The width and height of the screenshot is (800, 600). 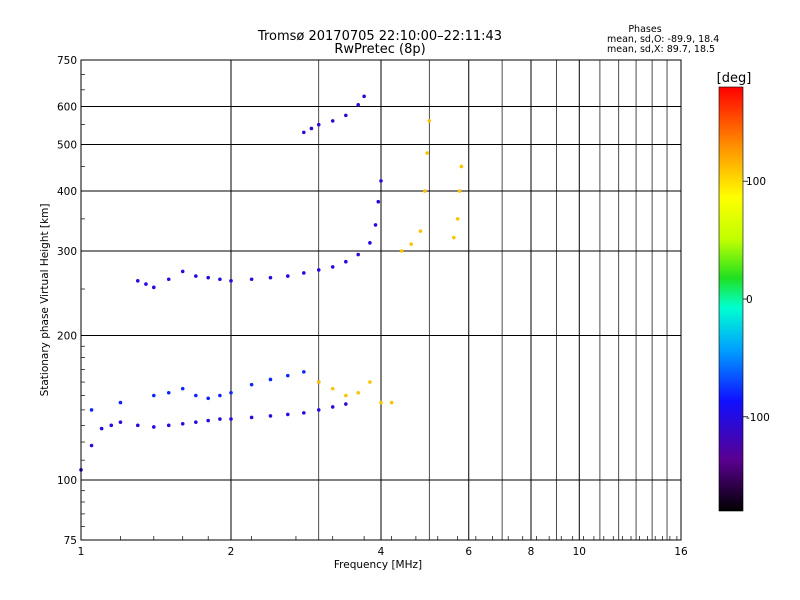 What do you see at coordinates (468, 552) in the screenshot?
I see `x-tick-label: 6` at bounding box center [468, 552].